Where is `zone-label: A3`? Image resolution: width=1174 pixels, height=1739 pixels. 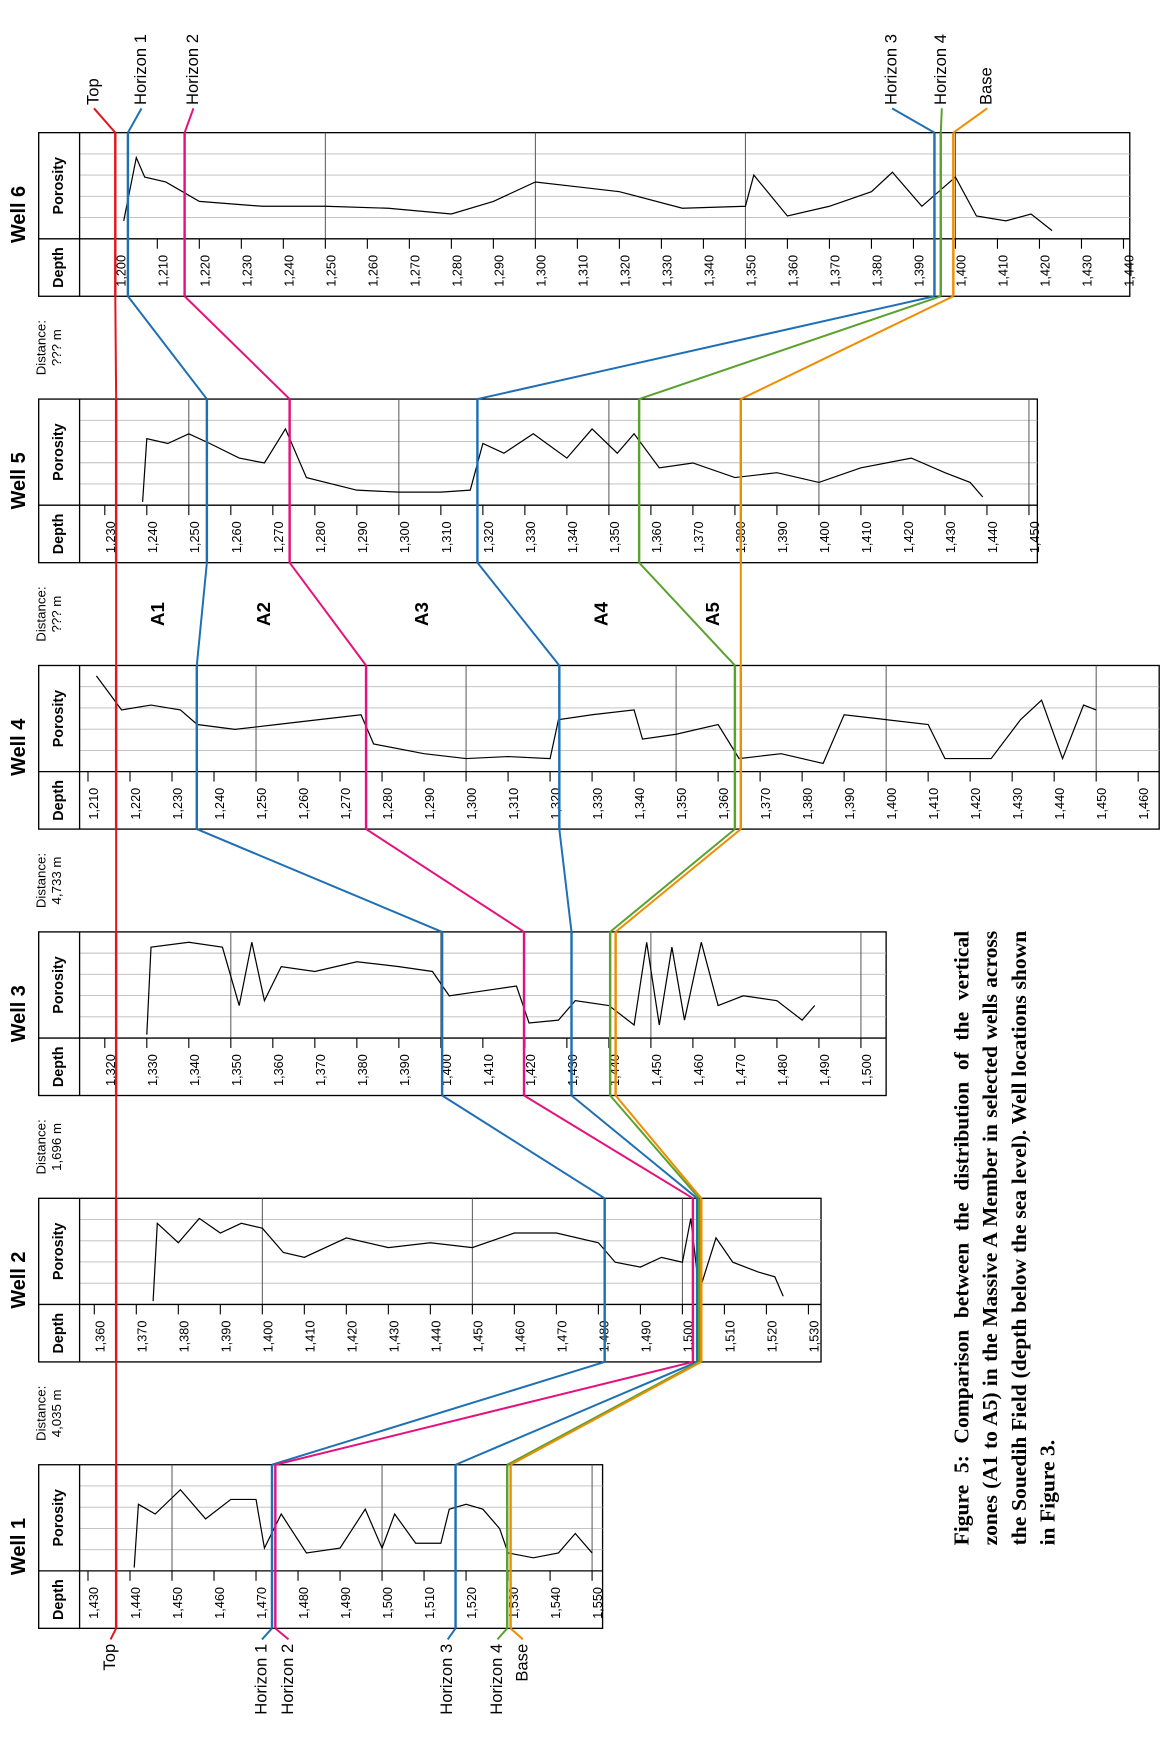 zone-label: A3 is located at coordinates (421, 614).